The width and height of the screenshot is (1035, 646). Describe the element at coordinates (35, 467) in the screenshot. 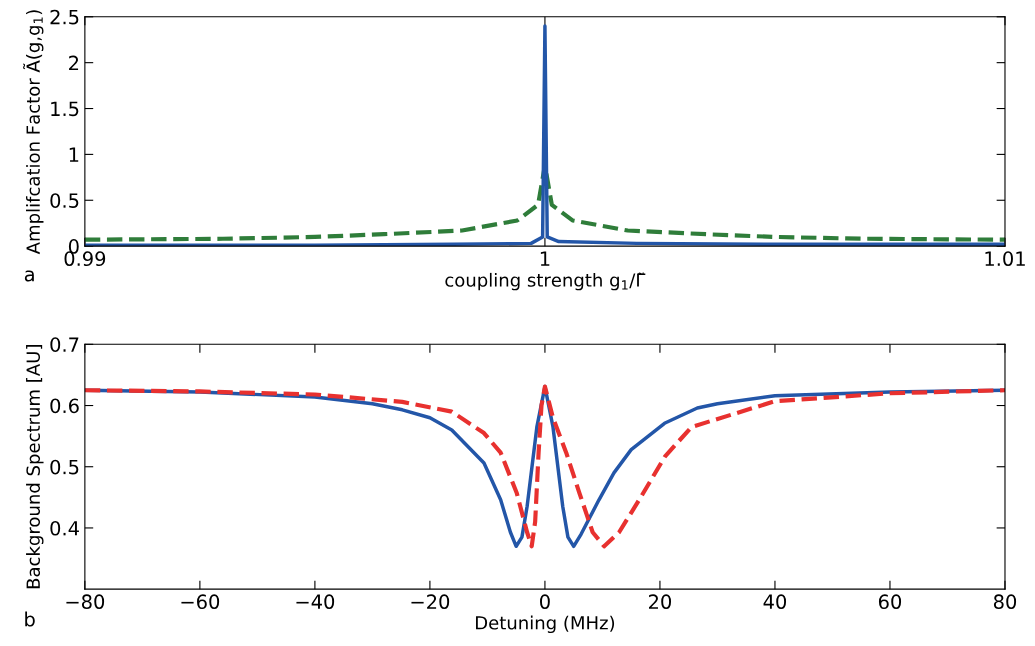

I see `y-axis-title: Background Spectrum [AU]` at that location.